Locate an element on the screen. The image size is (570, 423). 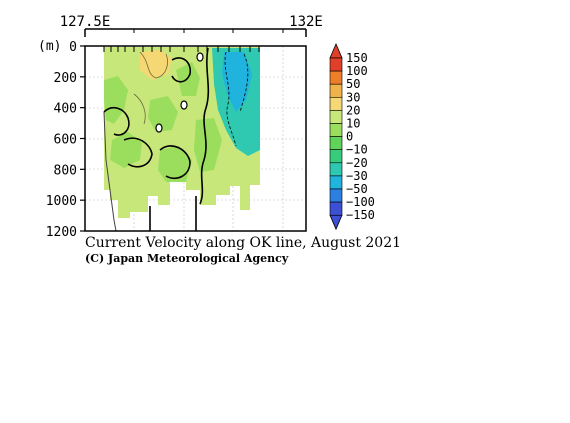
colorbar-label: −150 is located at coordinates (360, 215).